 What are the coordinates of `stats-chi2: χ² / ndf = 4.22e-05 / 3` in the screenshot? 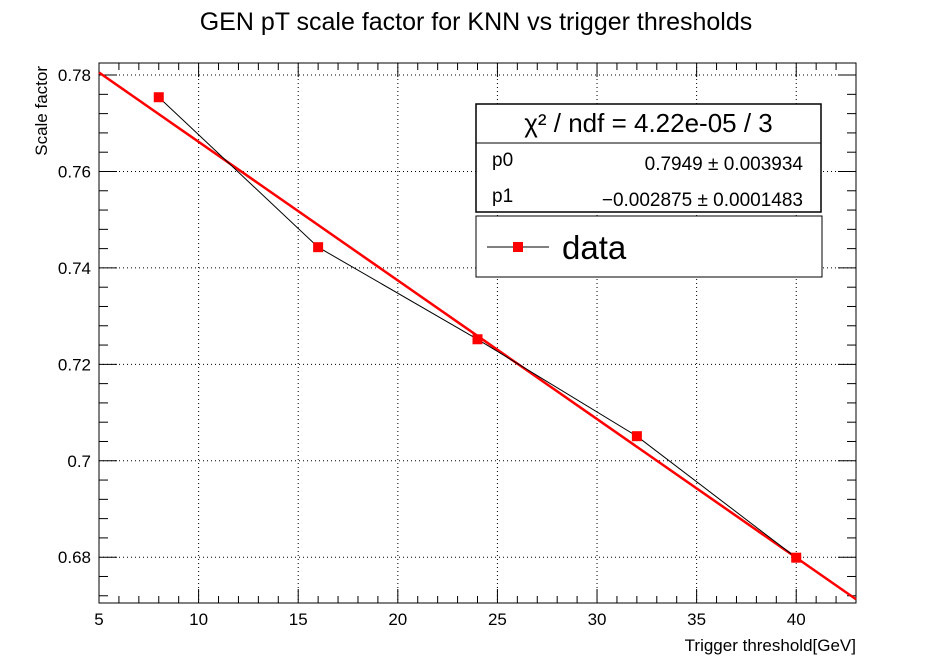 It's located at (648, 123).